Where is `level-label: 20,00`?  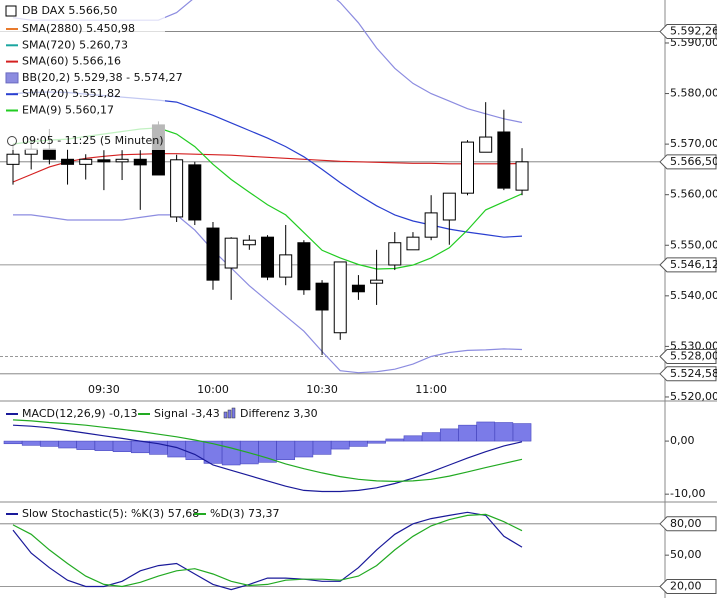
level-label: 20,00 is located at coordinates (686, 586).